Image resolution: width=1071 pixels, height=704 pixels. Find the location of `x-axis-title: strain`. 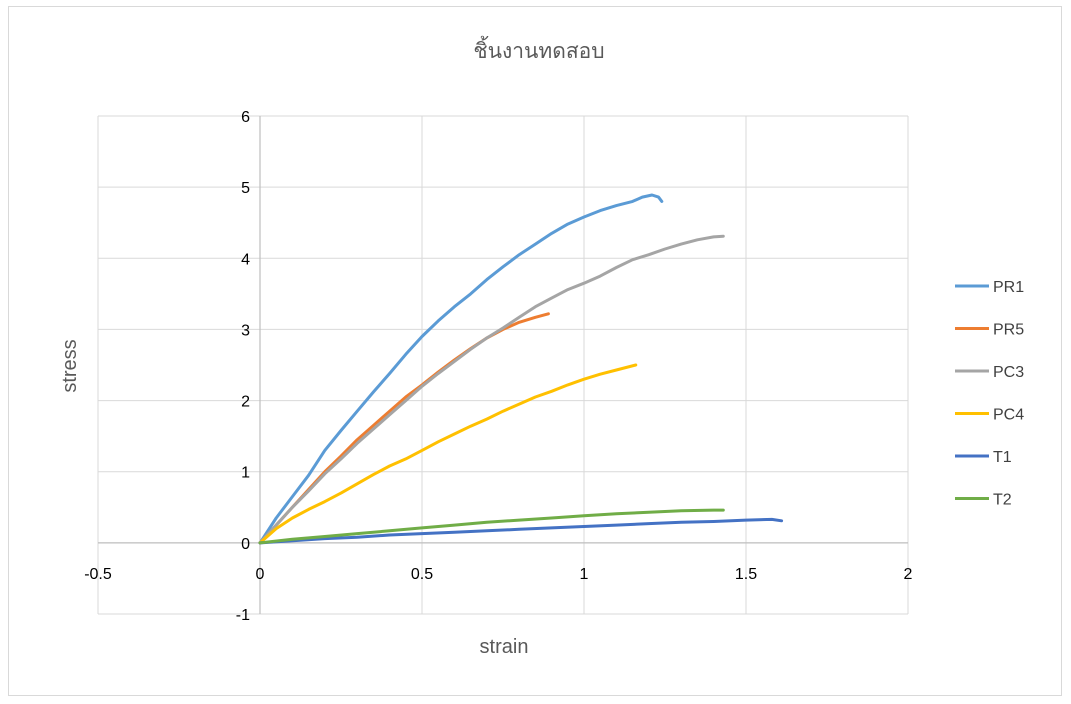

x-axis-title: strain is located at coordinates (504, 647).